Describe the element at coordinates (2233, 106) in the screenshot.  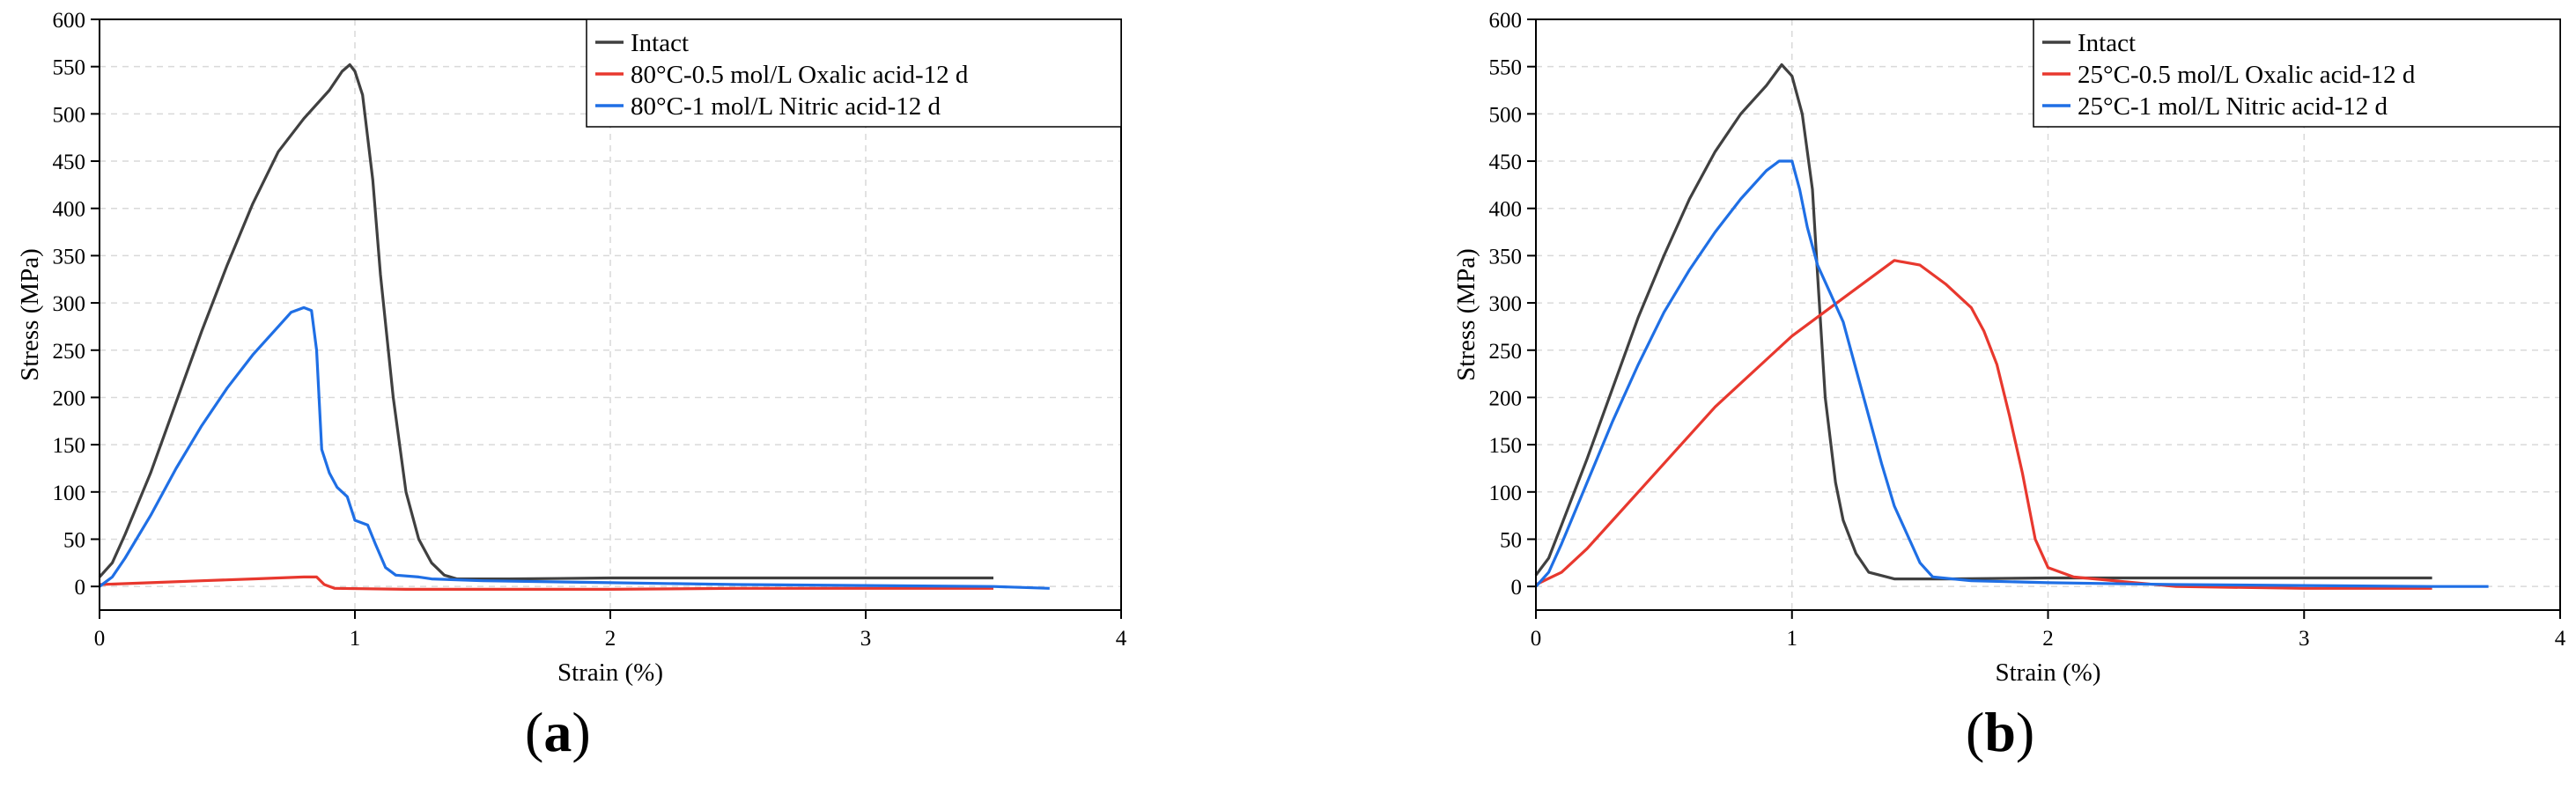
I see `legend-label: 25°C-1 mol/L Nitric acid-12 d` at that location.